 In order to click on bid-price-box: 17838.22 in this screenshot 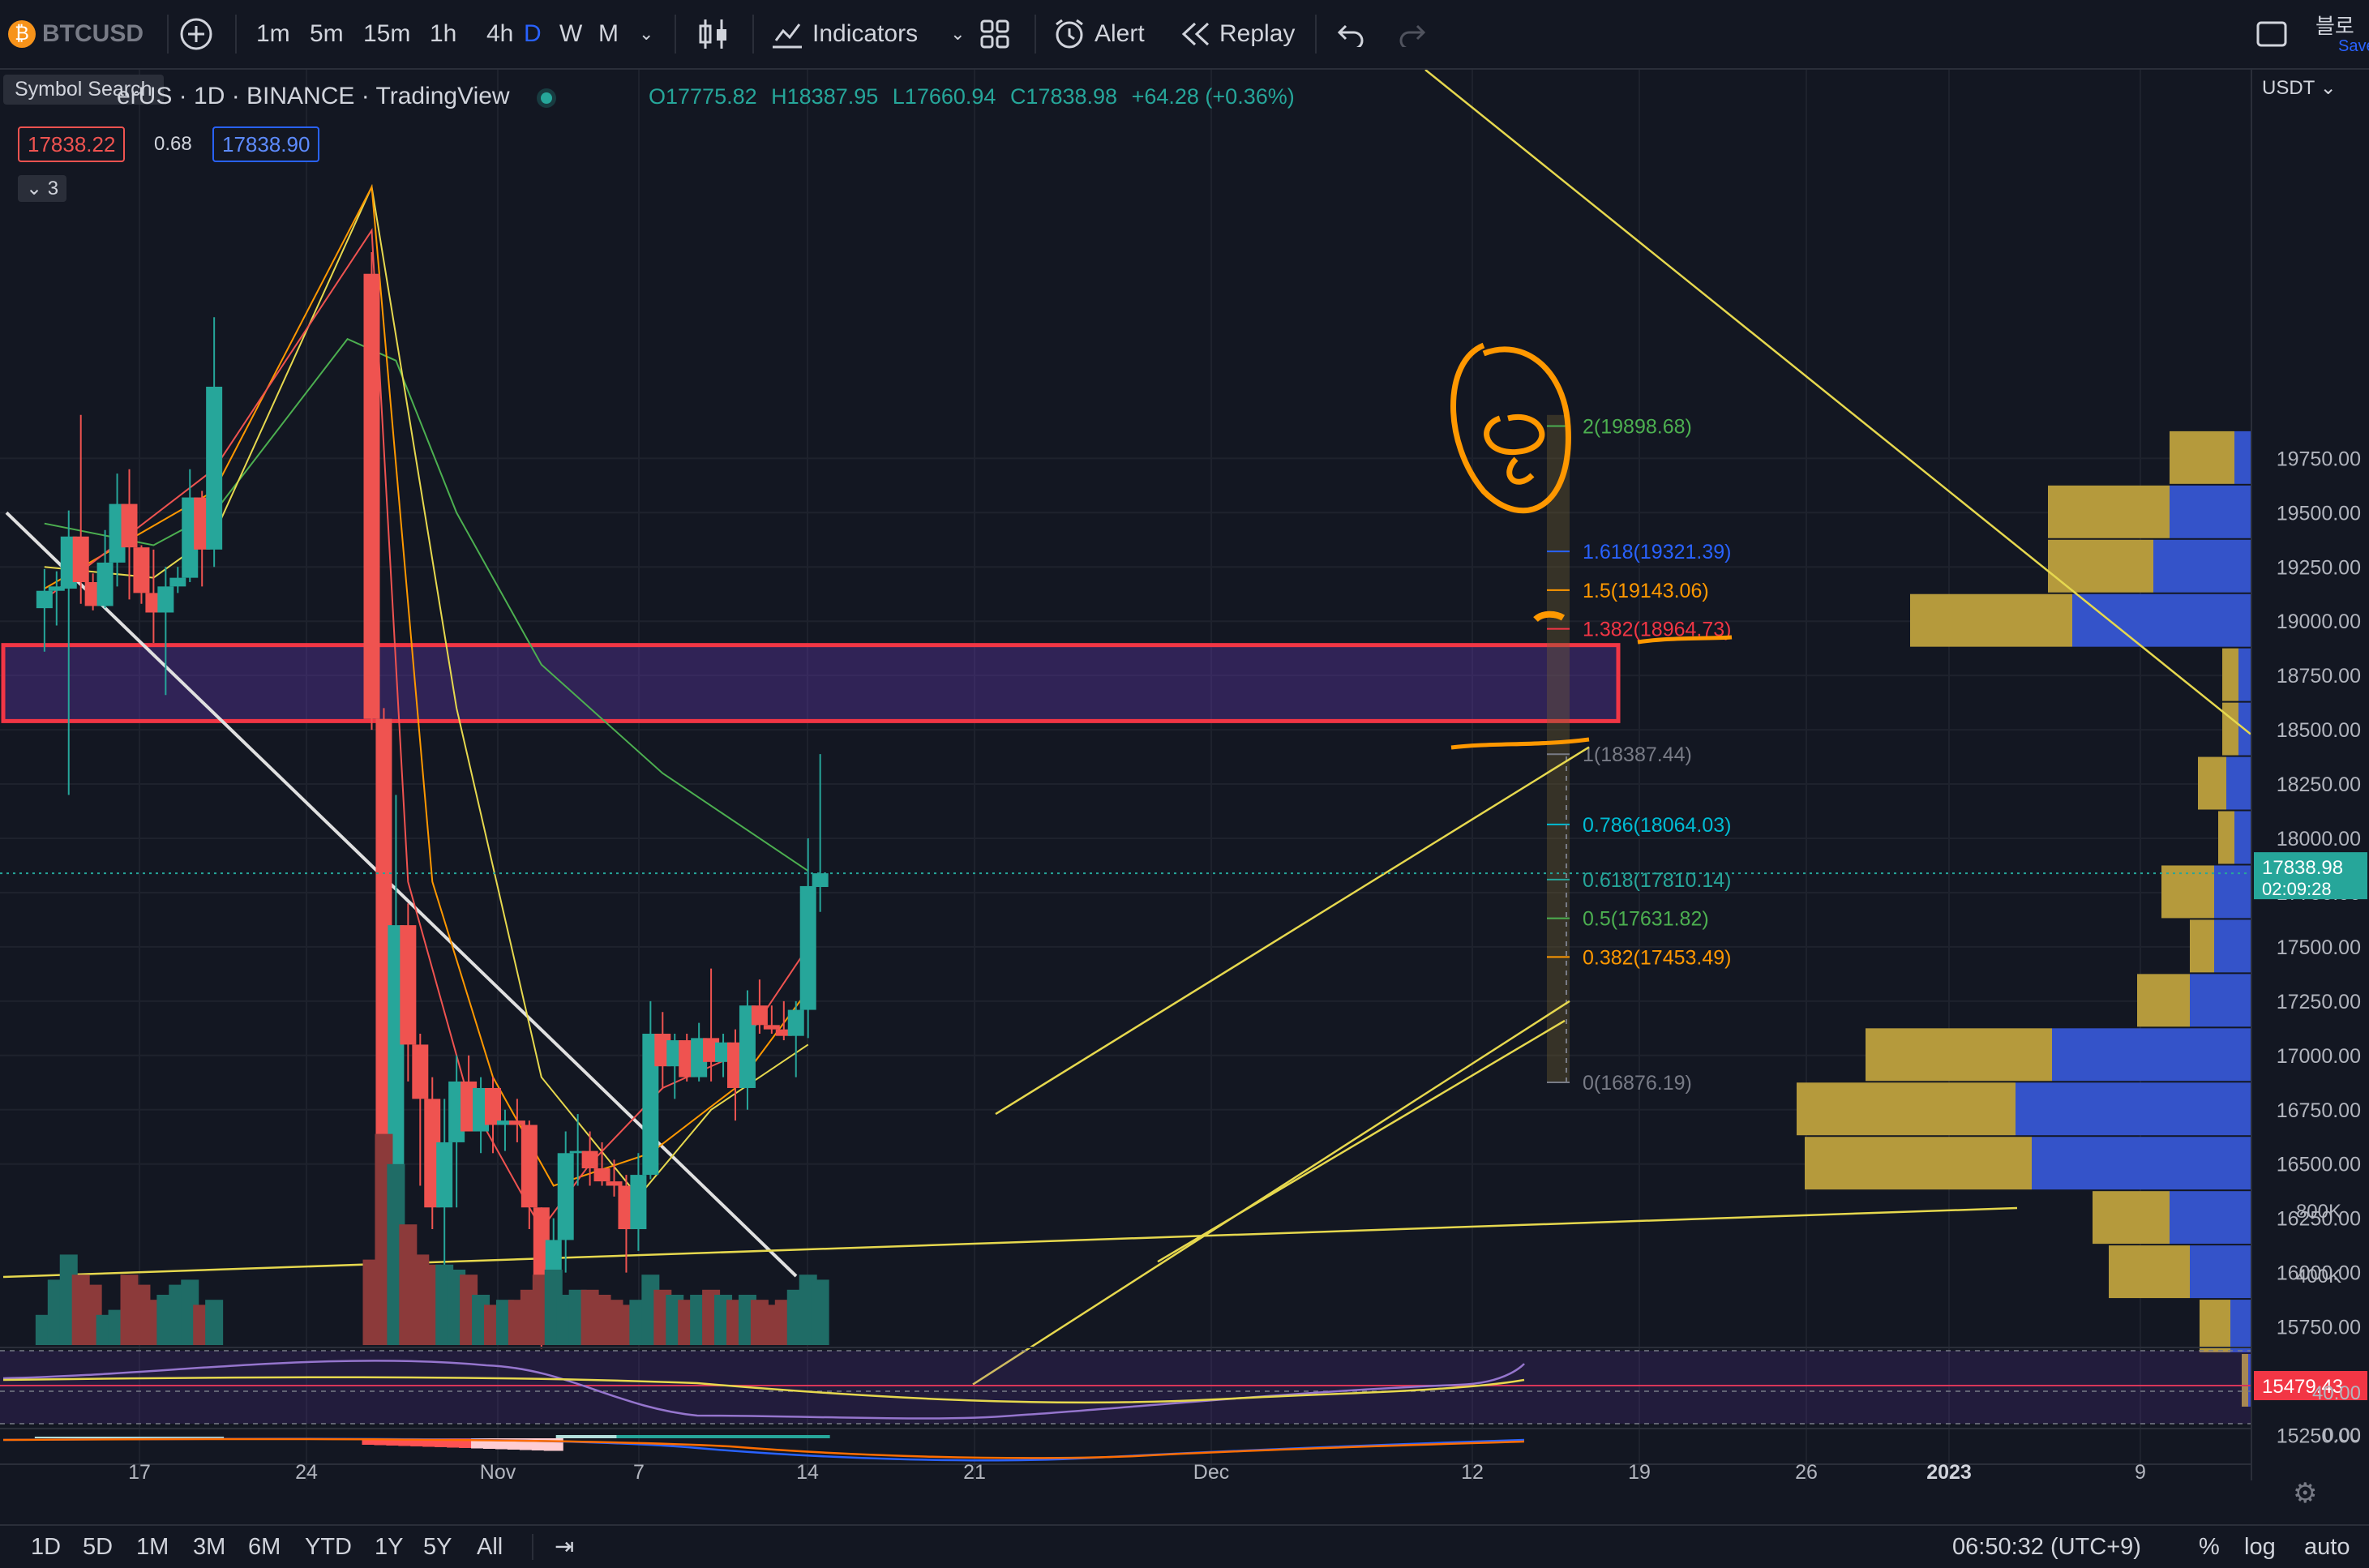, I will do `click(72, 144)`.